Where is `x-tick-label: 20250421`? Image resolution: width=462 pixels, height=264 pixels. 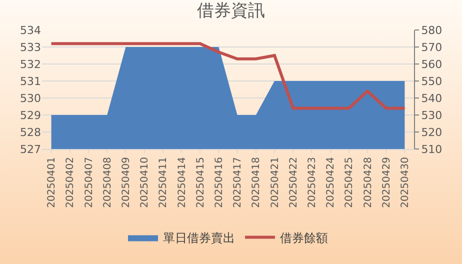
x-tick-label: 20250421 is located at coordinates (275, 182).